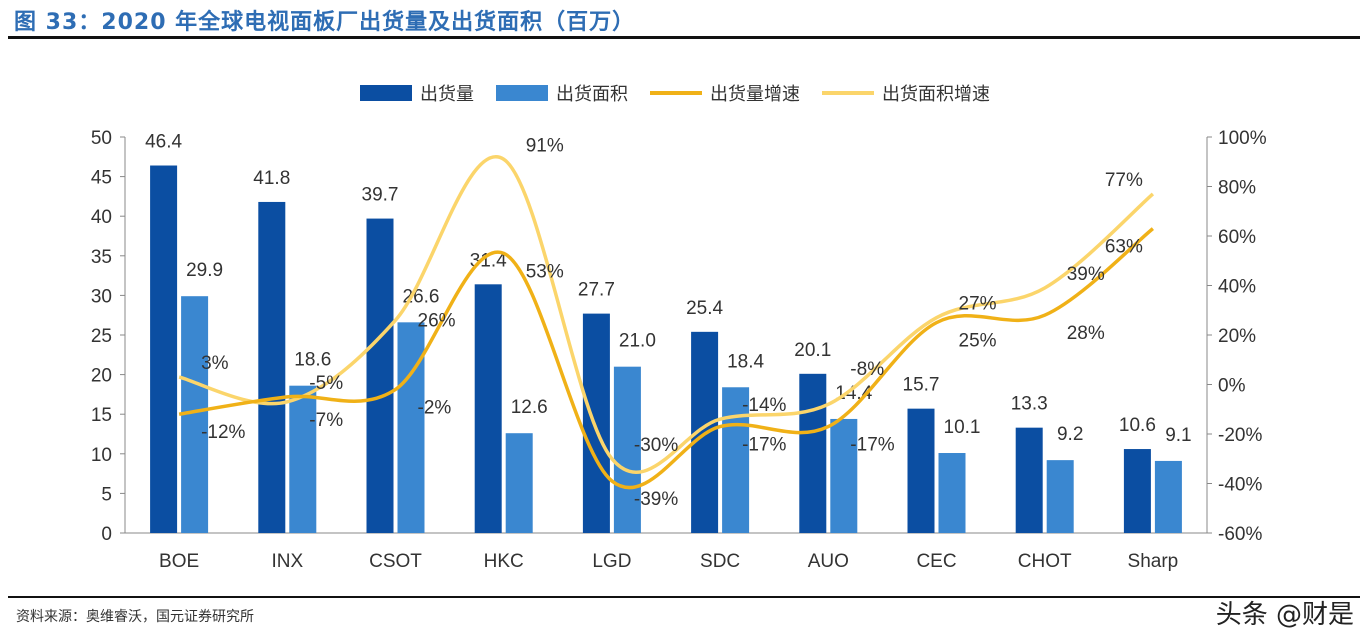  I want to click on category-label: CSOT, so click(395, 561).